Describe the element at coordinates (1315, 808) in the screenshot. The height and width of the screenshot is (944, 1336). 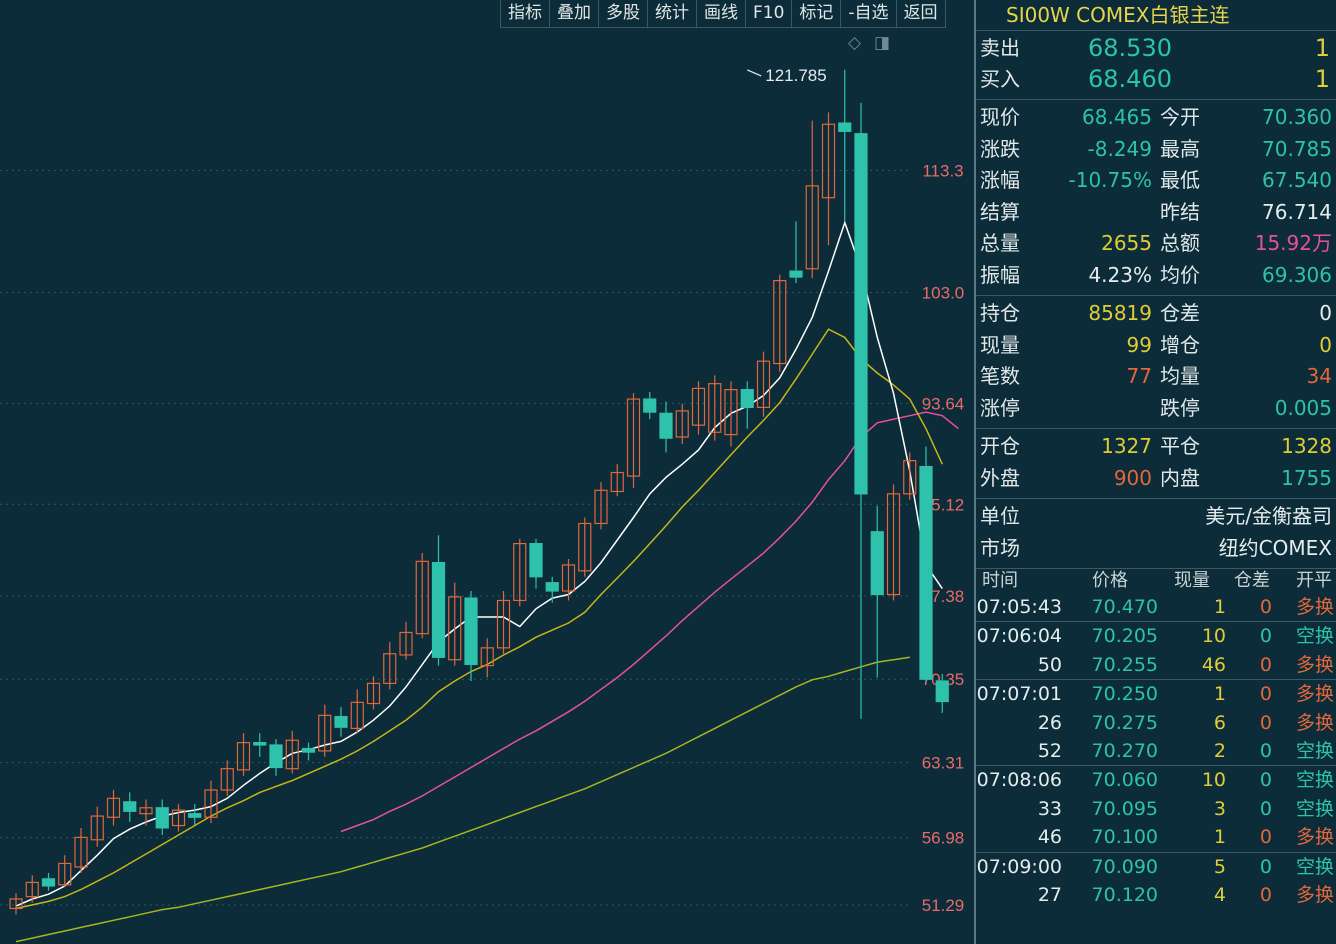
I see `tick-type: 空换` at that location.